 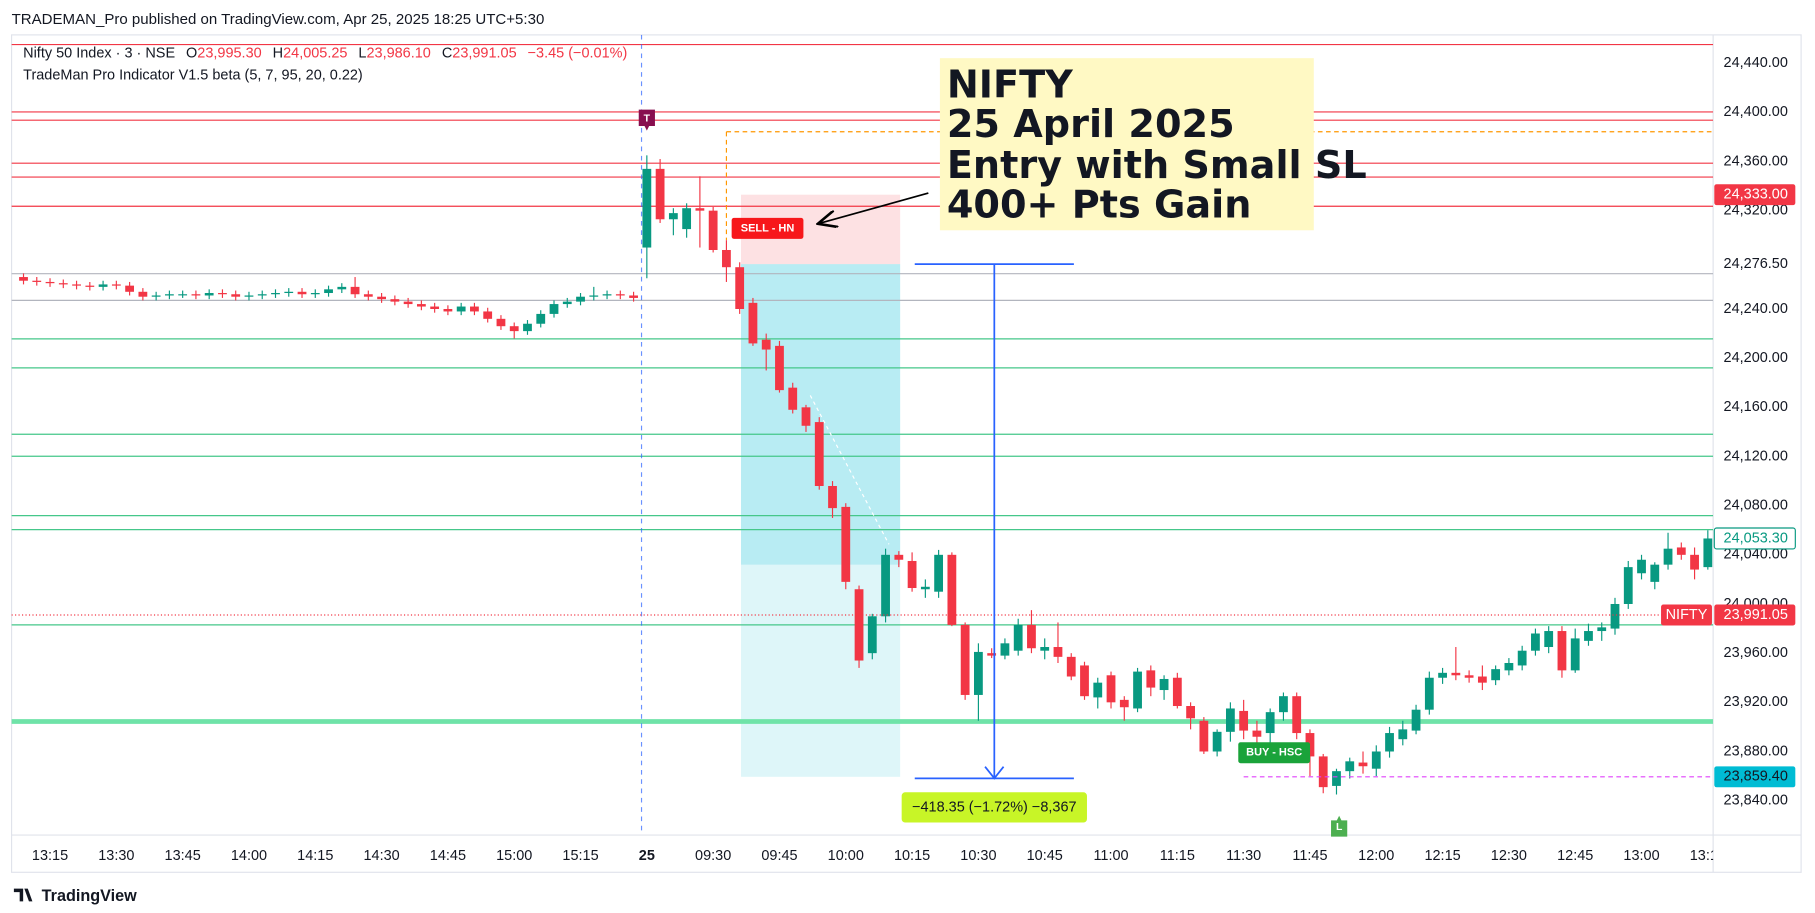 What do you see at coordinates (1756, 456) in the screenshot?
I see `y-tick-label: 24,120.00` at bounding box center [1756, 456].